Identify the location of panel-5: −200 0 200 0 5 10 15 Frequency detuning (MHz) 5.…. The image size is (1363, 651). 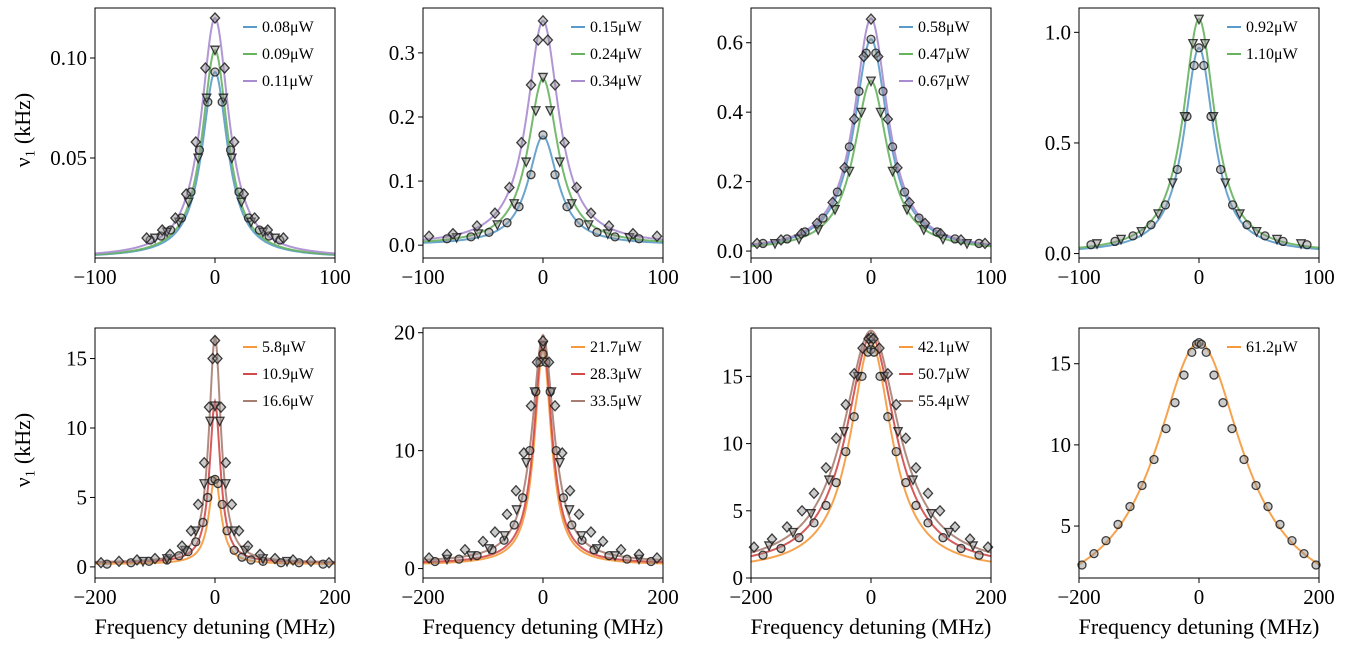
(208, 483).